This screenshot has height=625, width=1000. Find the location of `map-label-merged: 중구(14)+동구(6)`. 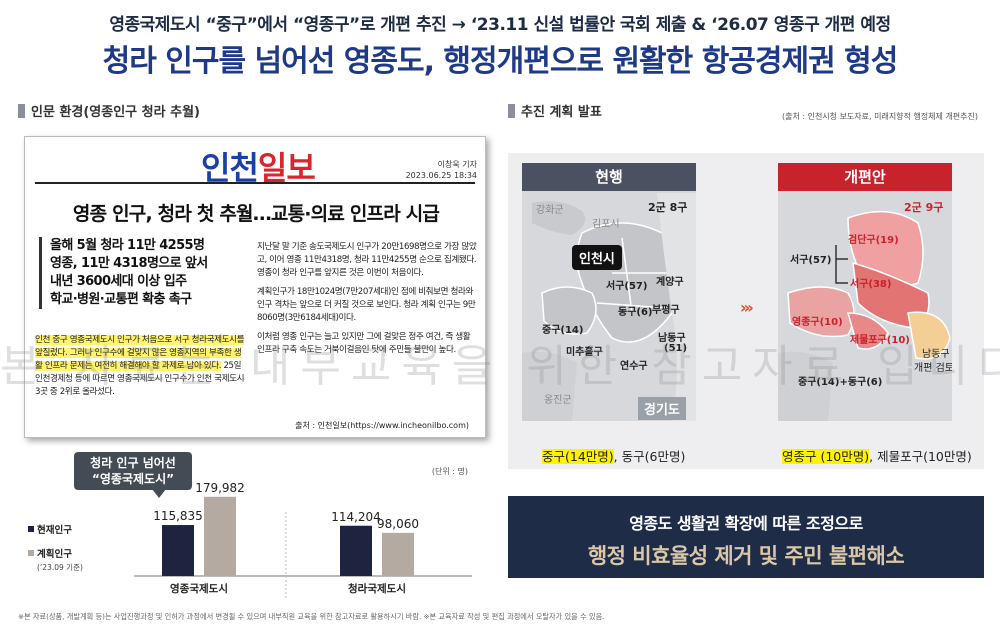

map-label-merged: 중구(14)+동구(6) is located at coordinates (840, 382).